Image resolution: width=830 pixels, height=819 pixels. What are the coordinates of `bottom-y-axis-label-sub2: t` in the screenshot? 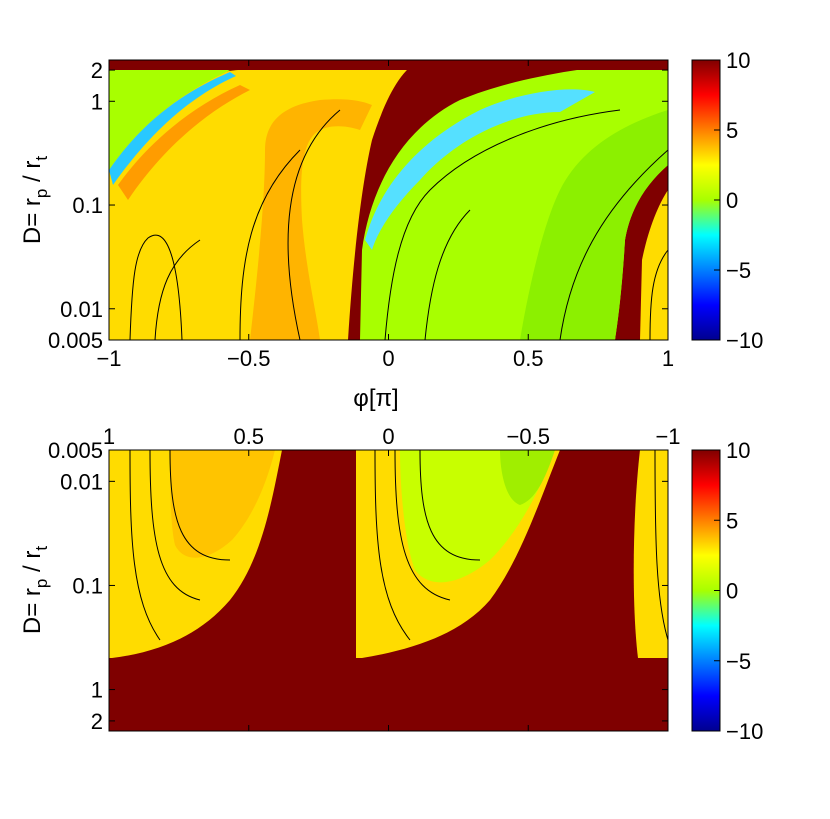 It's located at (41, 548).